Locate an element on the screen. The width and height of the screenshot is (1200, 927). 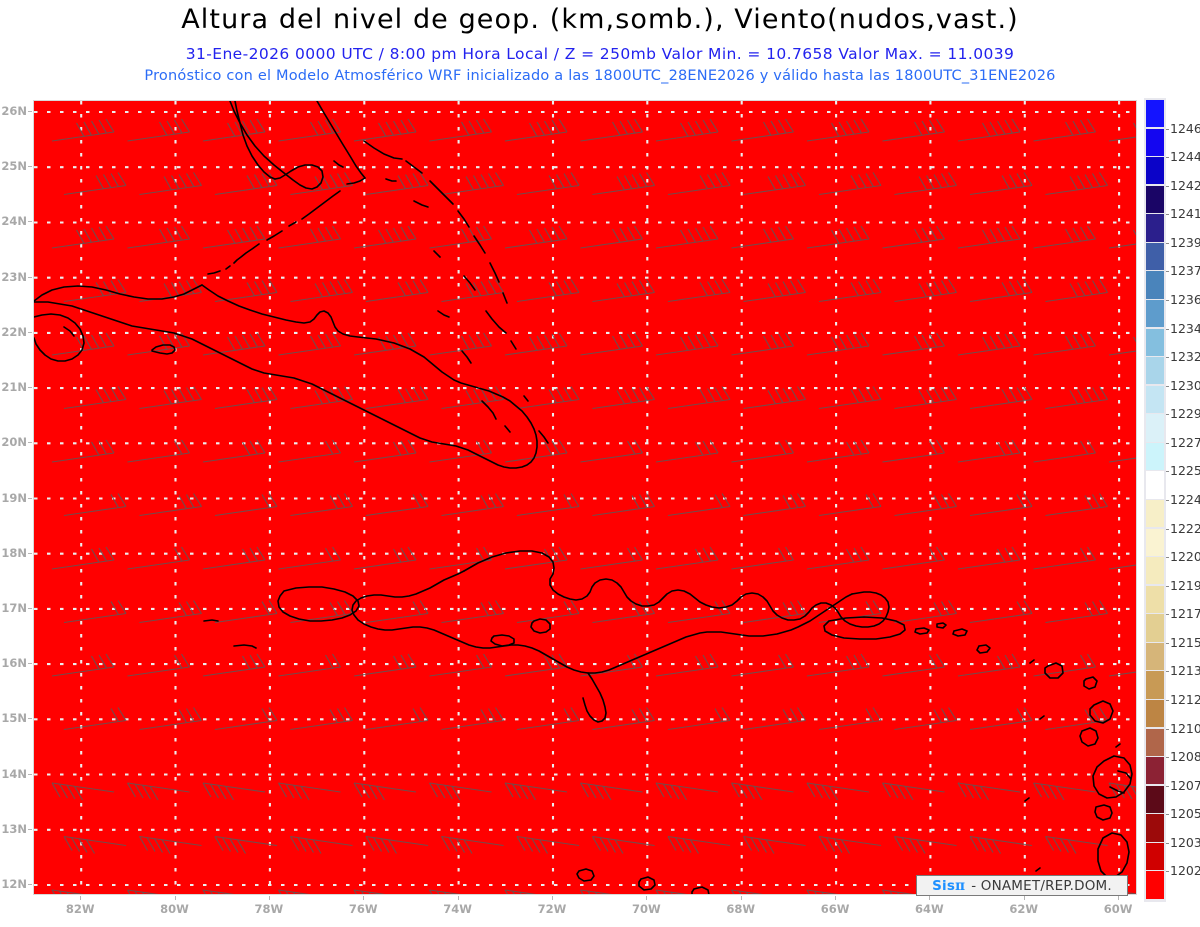
lat-tick-label: 17N is located at coordinates (14, 607).